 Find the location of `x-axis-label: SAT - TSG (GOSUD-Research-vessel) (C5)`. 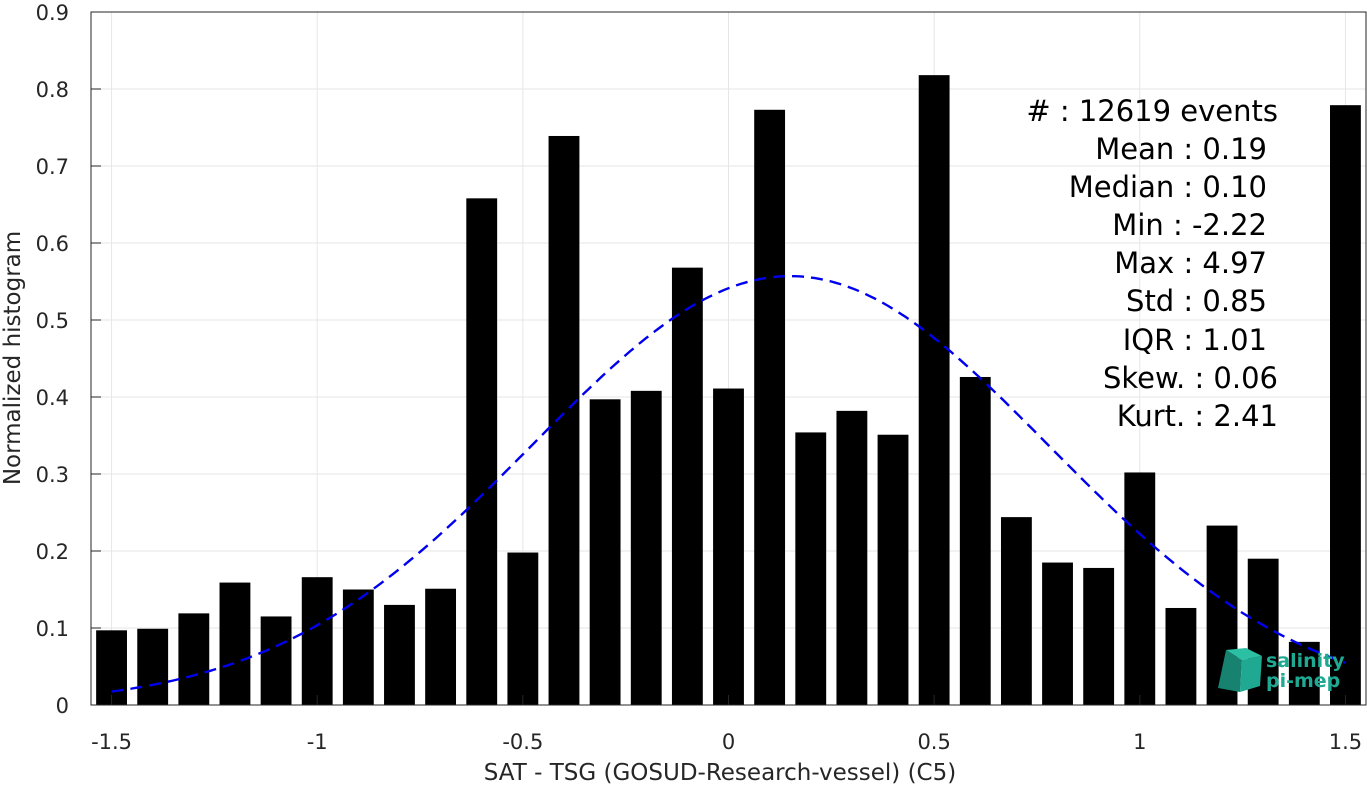

x-axis-label: SAT - TSG (GOSUD-Research-vessel) (C5) is located at coordinates (720, 772).